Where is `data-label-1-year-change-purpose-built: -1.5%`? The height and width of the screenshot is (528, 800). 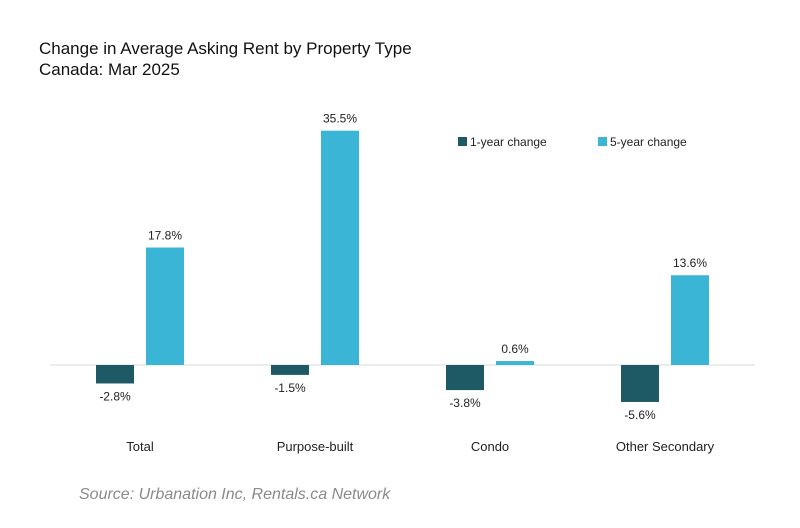
data-label-1-year-change-purpose-built: -1.5% is located at coordinates (290, 388).